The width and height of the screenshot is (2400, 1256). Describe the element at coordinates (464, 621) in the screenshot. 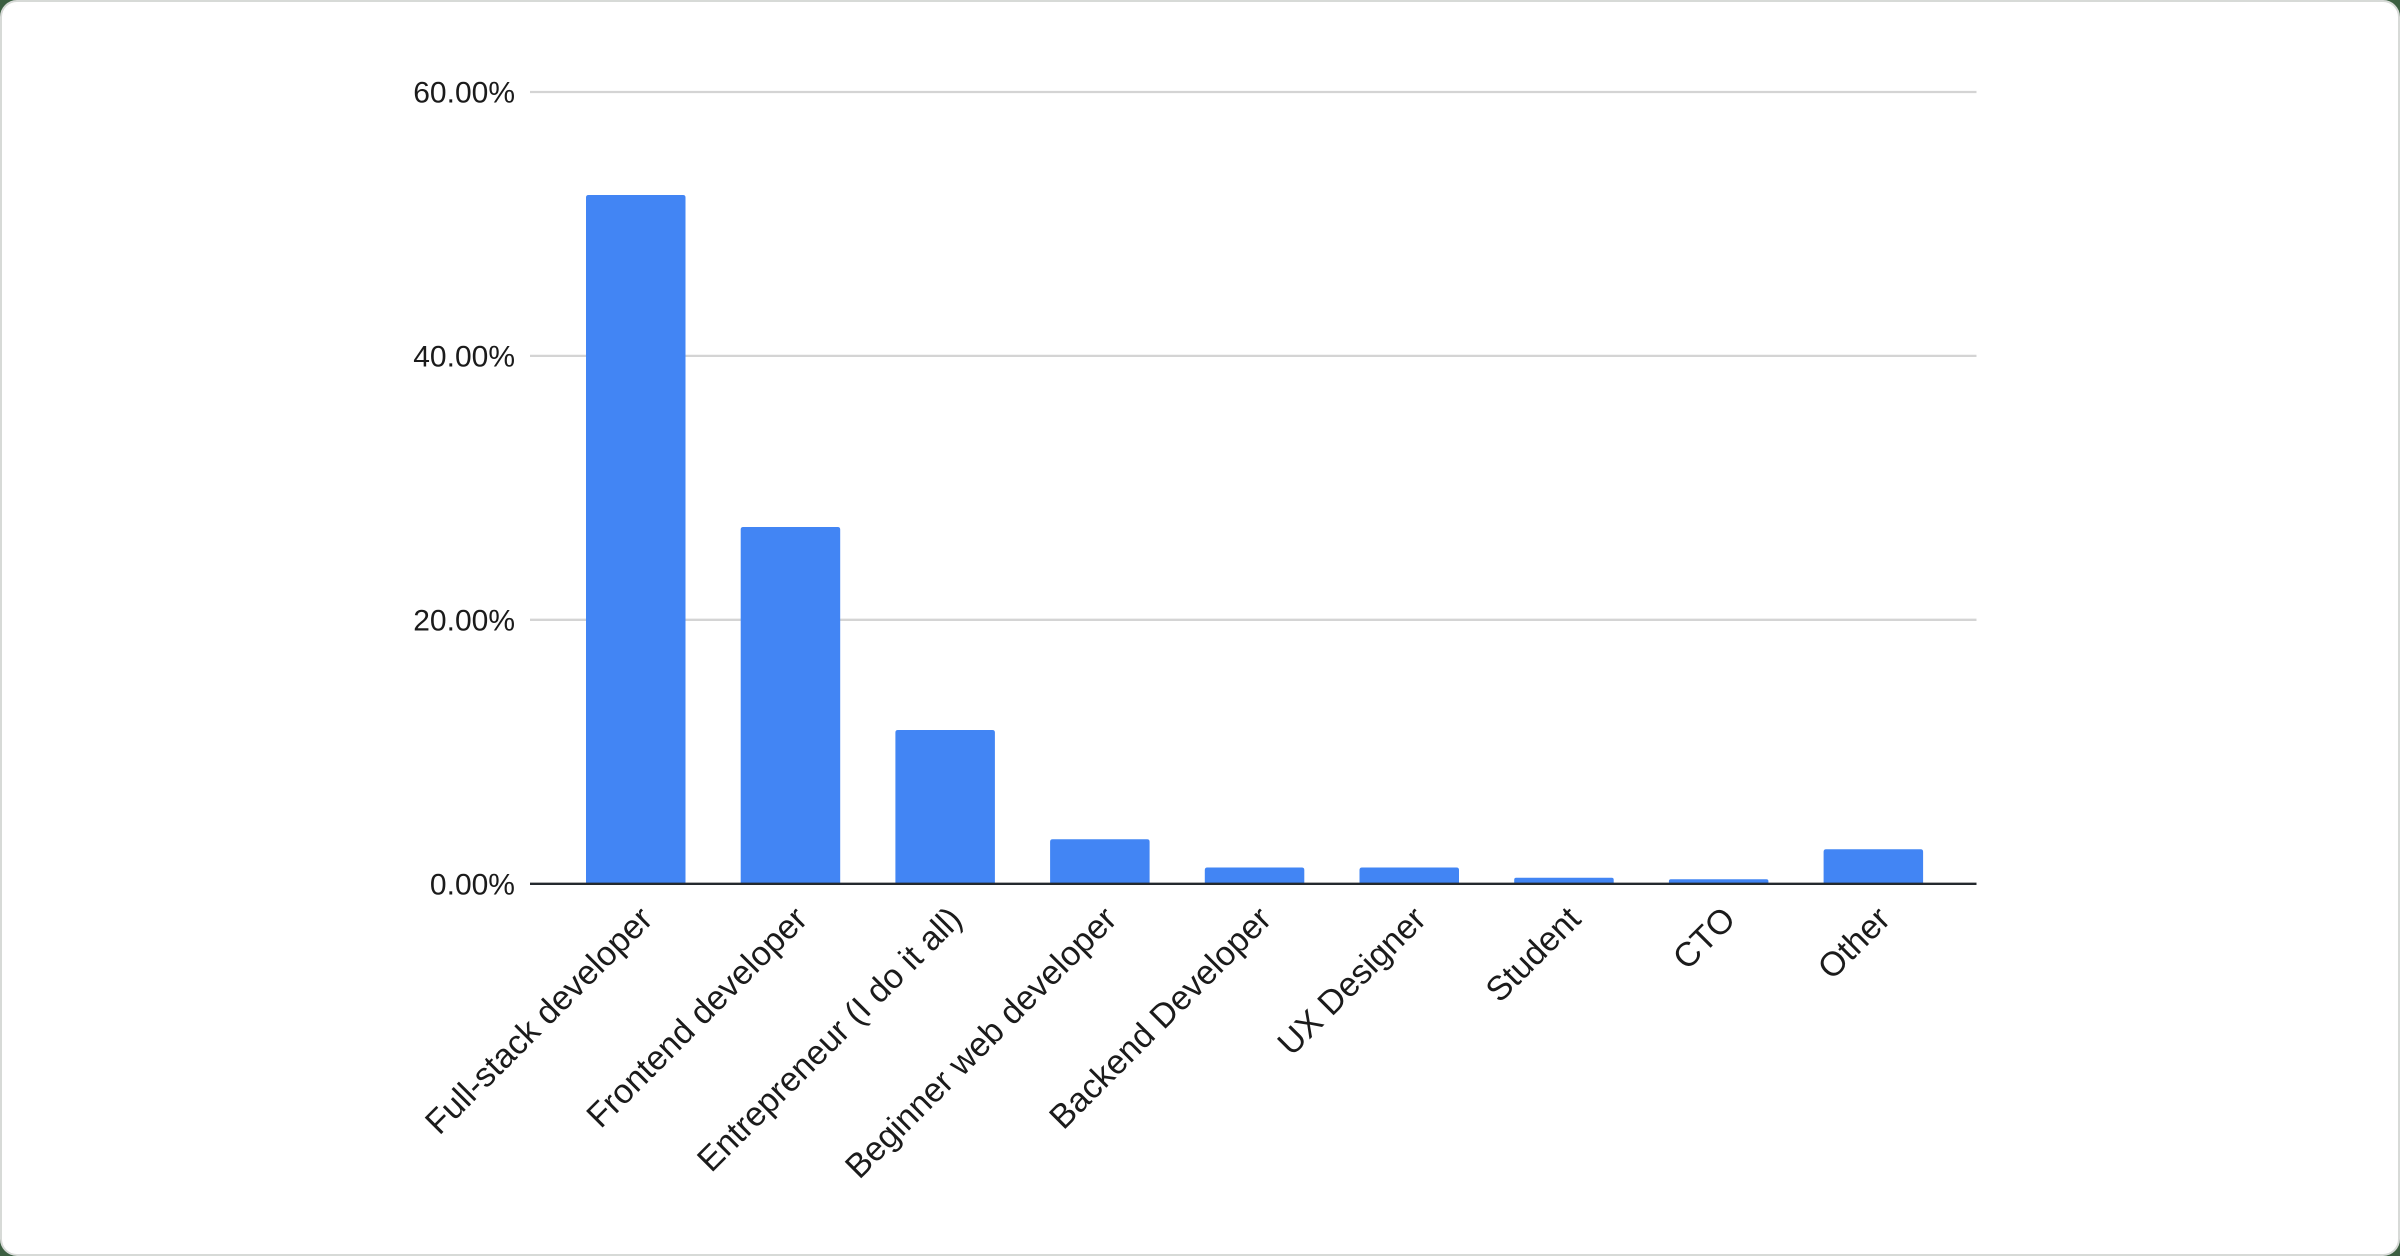

I see `svg-text: 20.00%` at that location.